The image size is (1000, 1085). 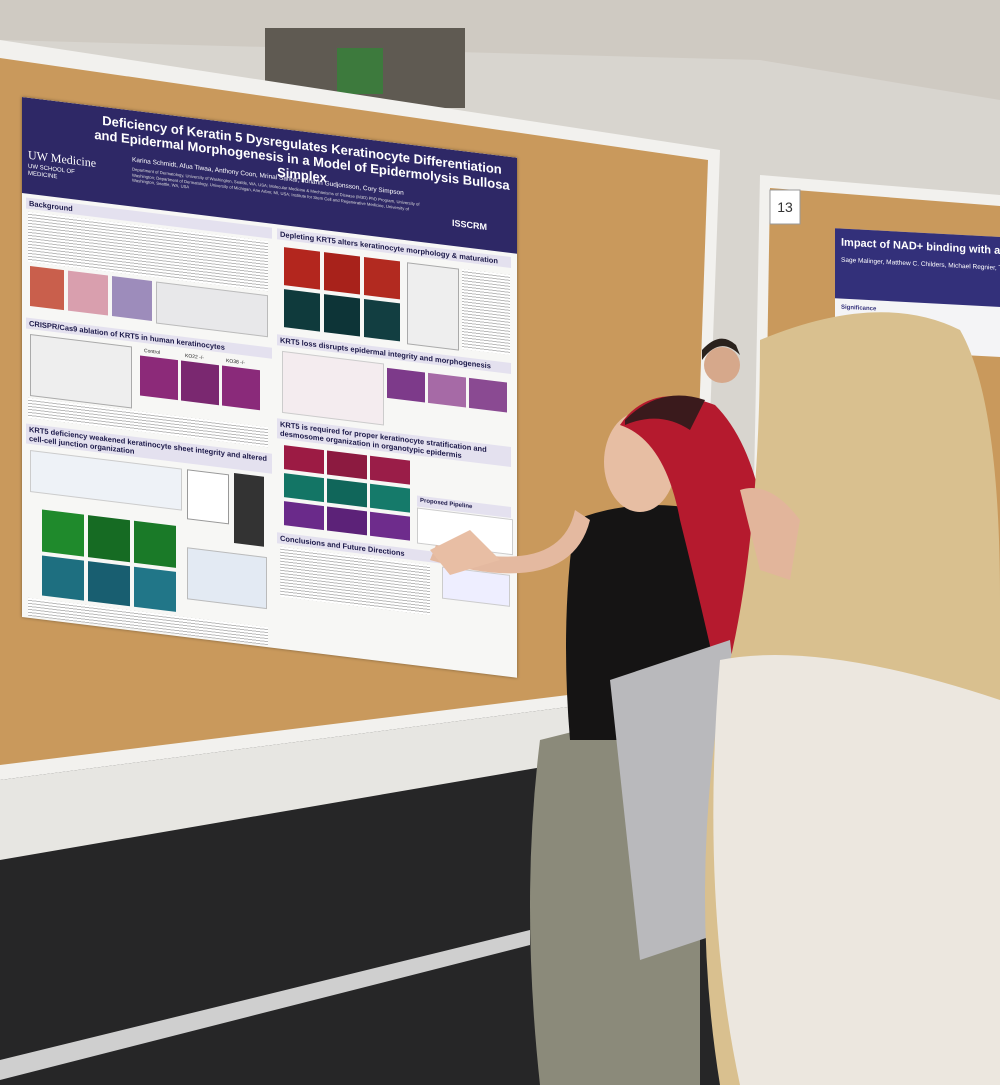 What do you see at coordinates (265, 1005) in the screenshot?
I see `rail` at bounding box center [265, 1005].